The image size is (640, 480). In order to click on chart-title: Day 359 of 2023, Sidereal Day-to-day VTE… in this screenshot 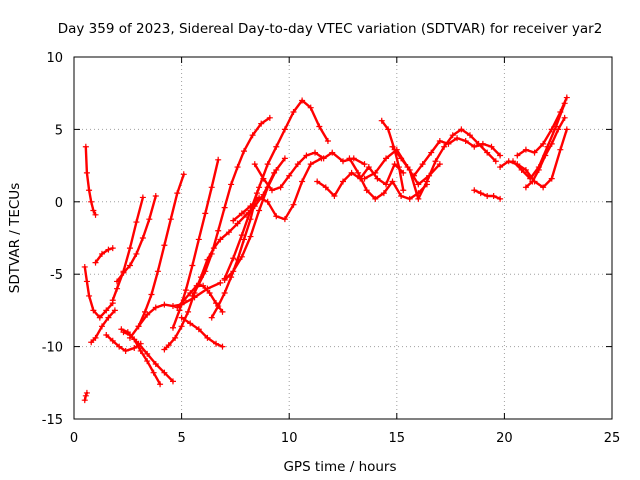, I will do `click(330, 29)`.